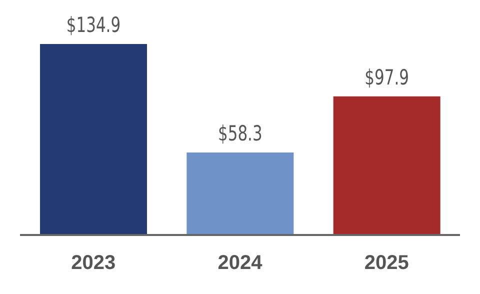 The width and height of the screenshot is (480, 294). I want to click on data-label: $58.3, so click(240, 133).